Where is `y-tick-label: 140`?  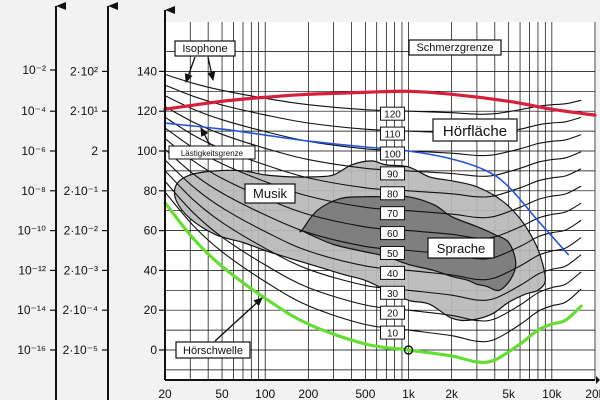 y-tick-label: 140 is located at coordinates (147, 71).